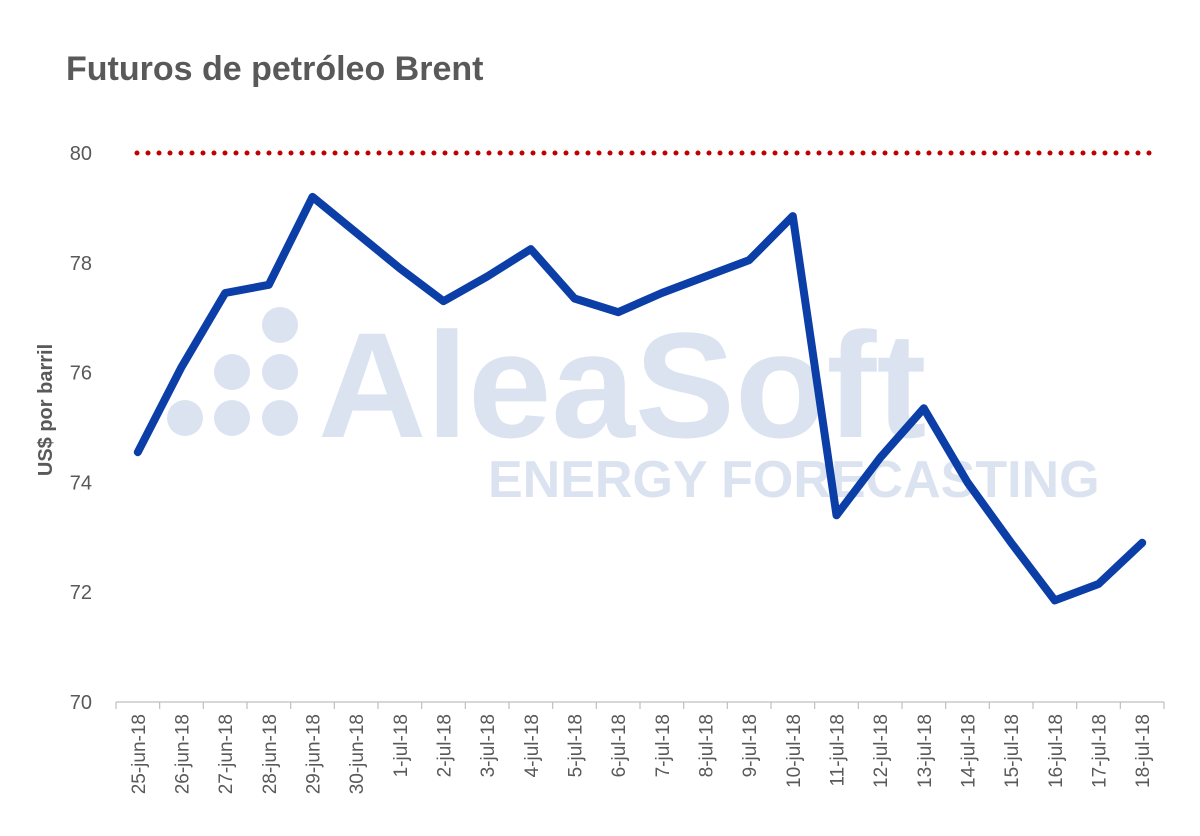  Describe the element at coordinates (81, 703) in the screenshot. I see `y-tick-label: 70` at that location.